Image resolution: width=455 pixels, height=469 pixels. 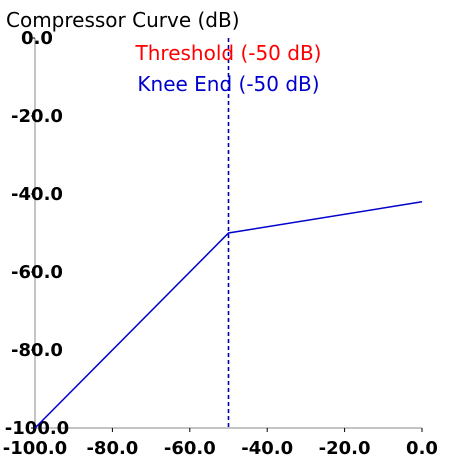 I want to click on y-tick-label: -60.0, so click(x=37, y=272).